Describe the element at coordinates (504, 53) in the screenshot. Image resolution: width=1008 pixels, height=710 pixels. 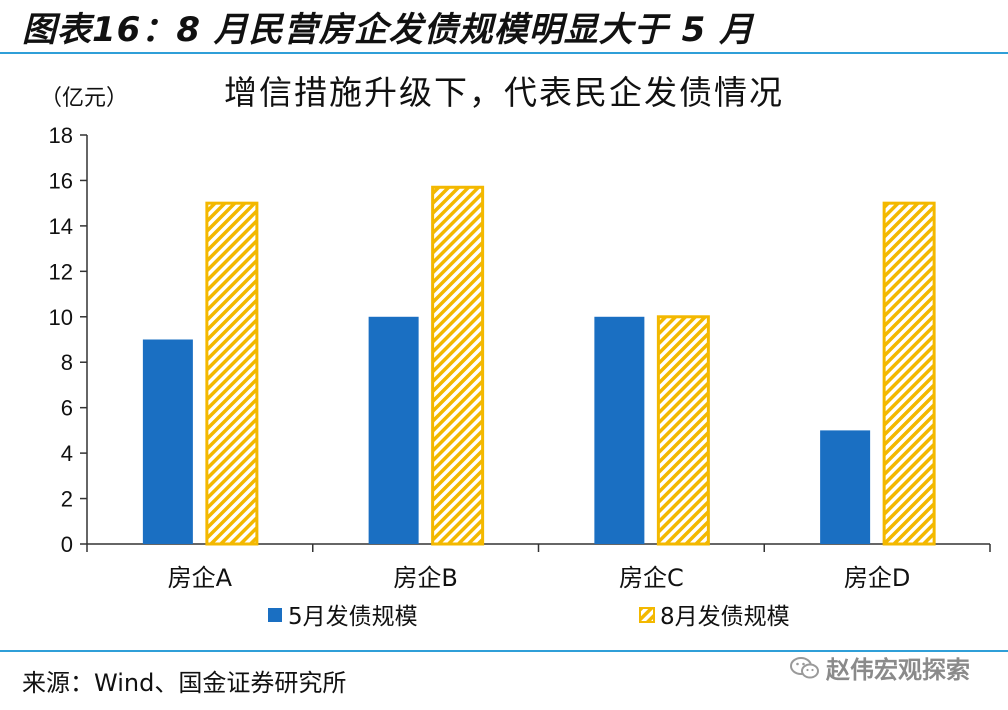
I see `top-divider` at that location.